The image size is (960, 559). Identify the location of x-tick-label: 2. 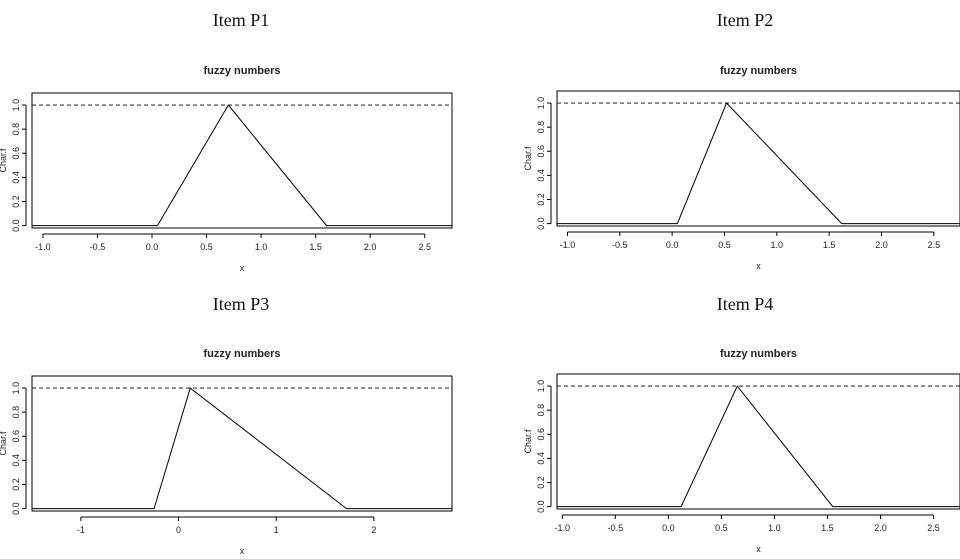
(373, 530).